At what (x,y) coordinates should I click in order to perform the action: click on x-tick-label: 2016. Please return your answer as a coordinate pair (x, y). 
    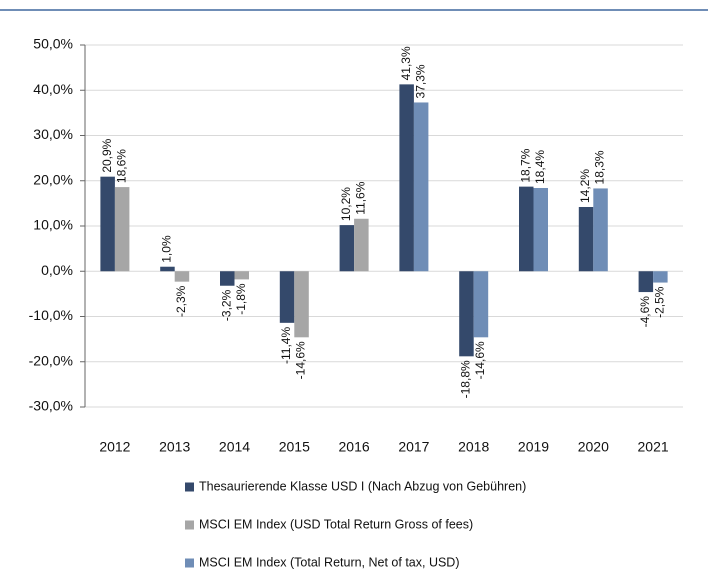
    Looking at the image, I should click on (354, 447).